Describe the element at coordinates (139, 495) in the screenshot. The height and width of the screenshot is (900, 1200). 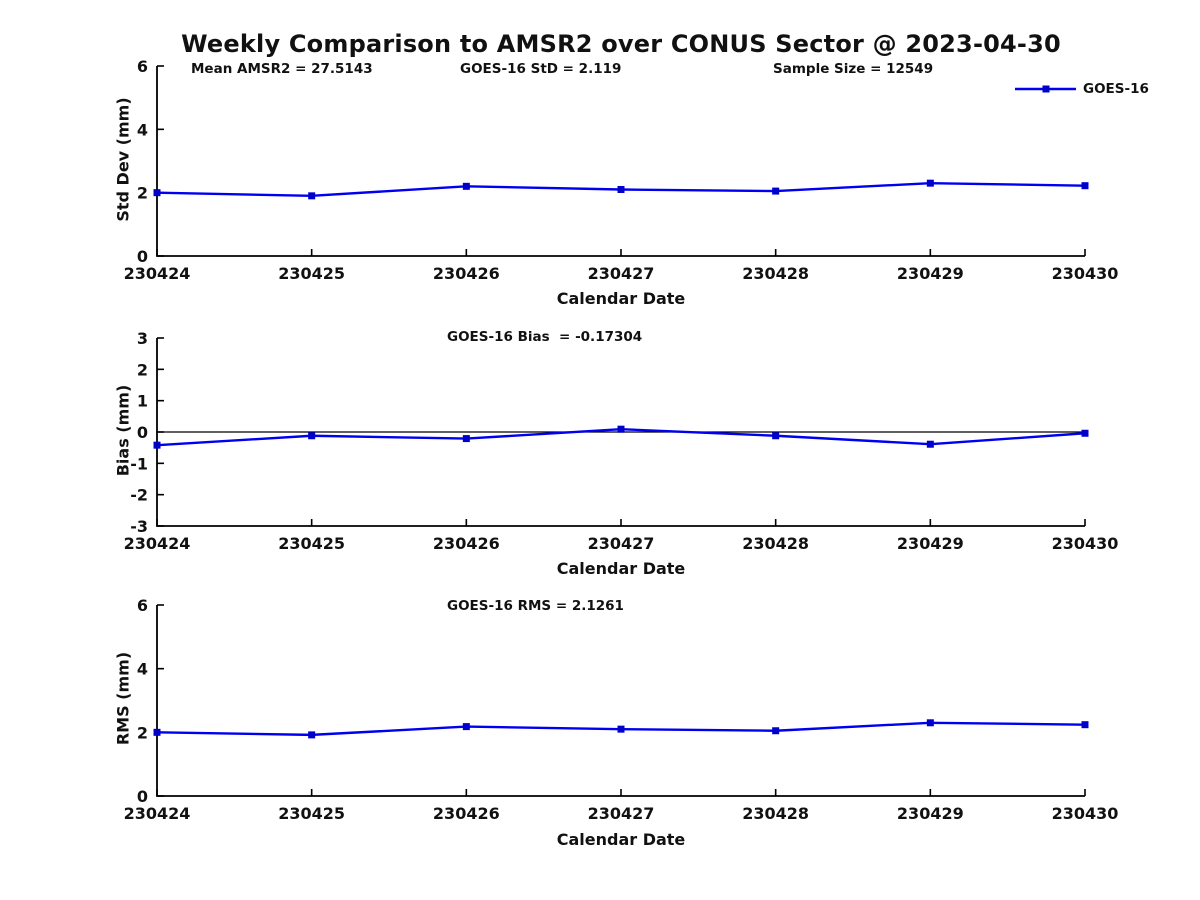
I see `y-tick-label: -2` at that location.